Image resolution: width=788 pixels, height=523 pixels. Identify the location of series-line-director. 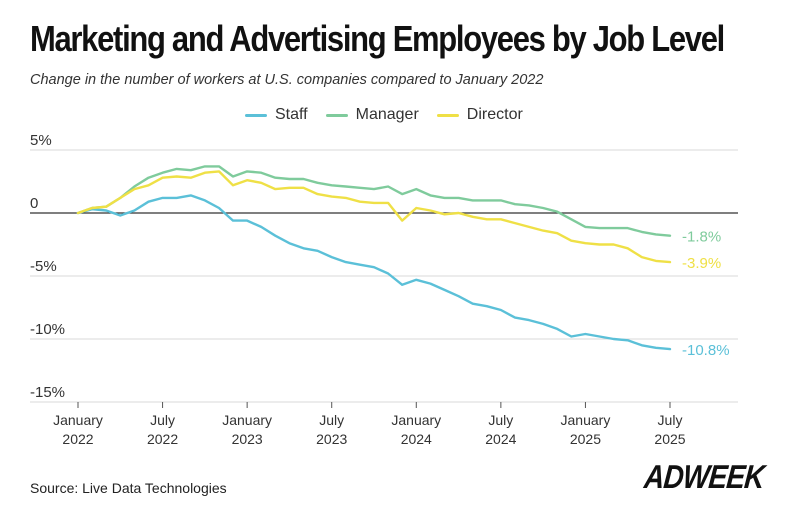
(374, 217).